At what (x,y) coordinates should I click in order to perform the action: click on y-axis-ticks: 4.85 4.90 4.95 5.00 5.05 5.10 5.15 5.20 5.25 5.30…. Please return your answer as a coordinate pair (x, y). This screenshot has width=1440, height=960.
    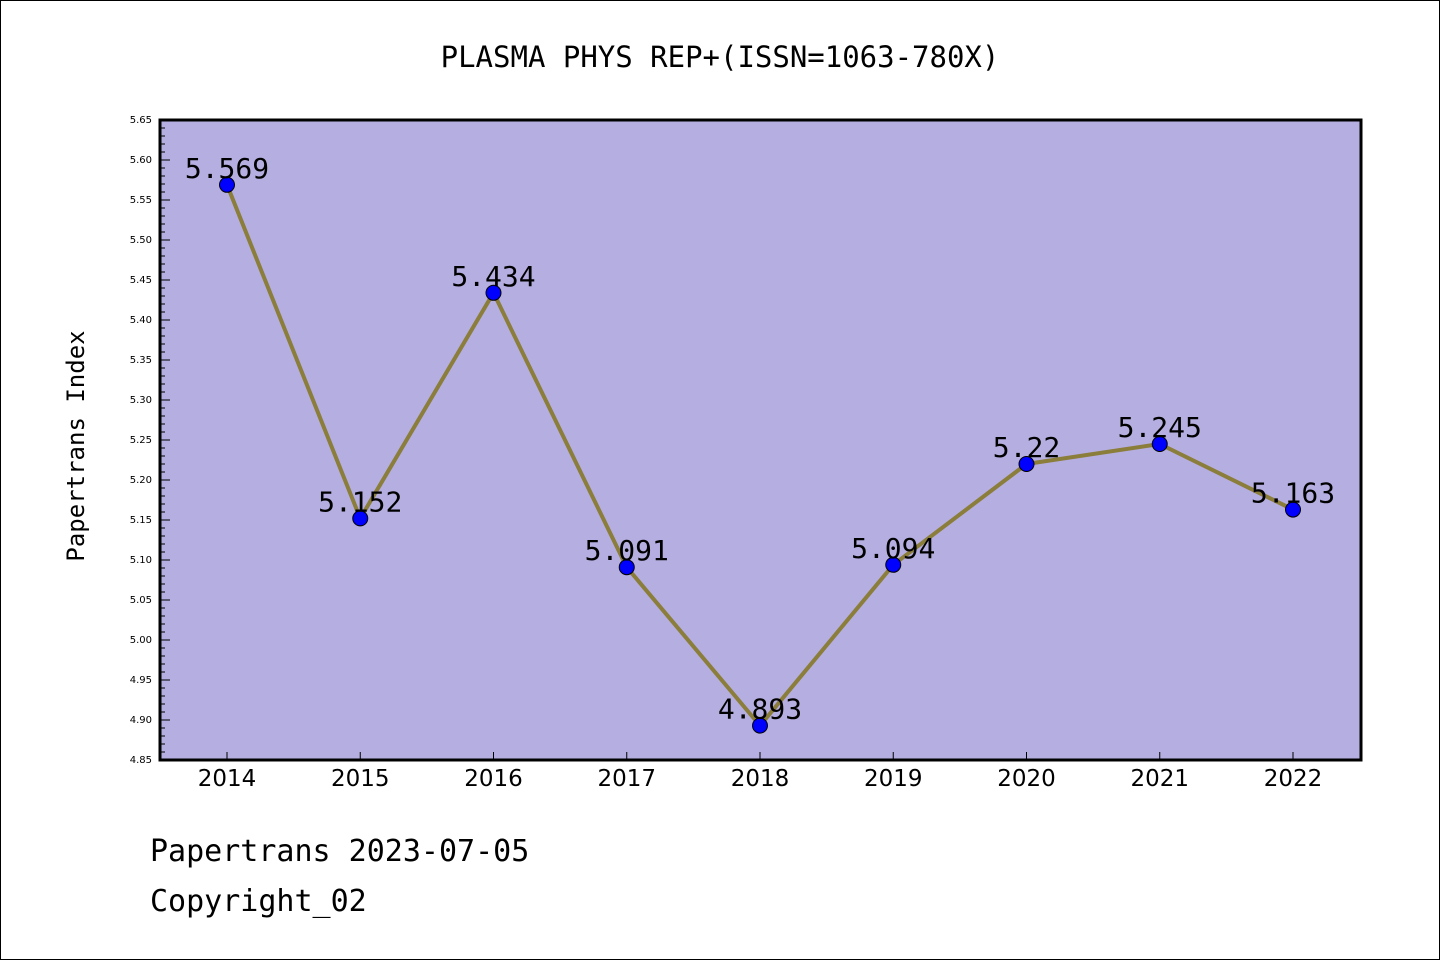
    Looking at the image, I should click on (150, 440).